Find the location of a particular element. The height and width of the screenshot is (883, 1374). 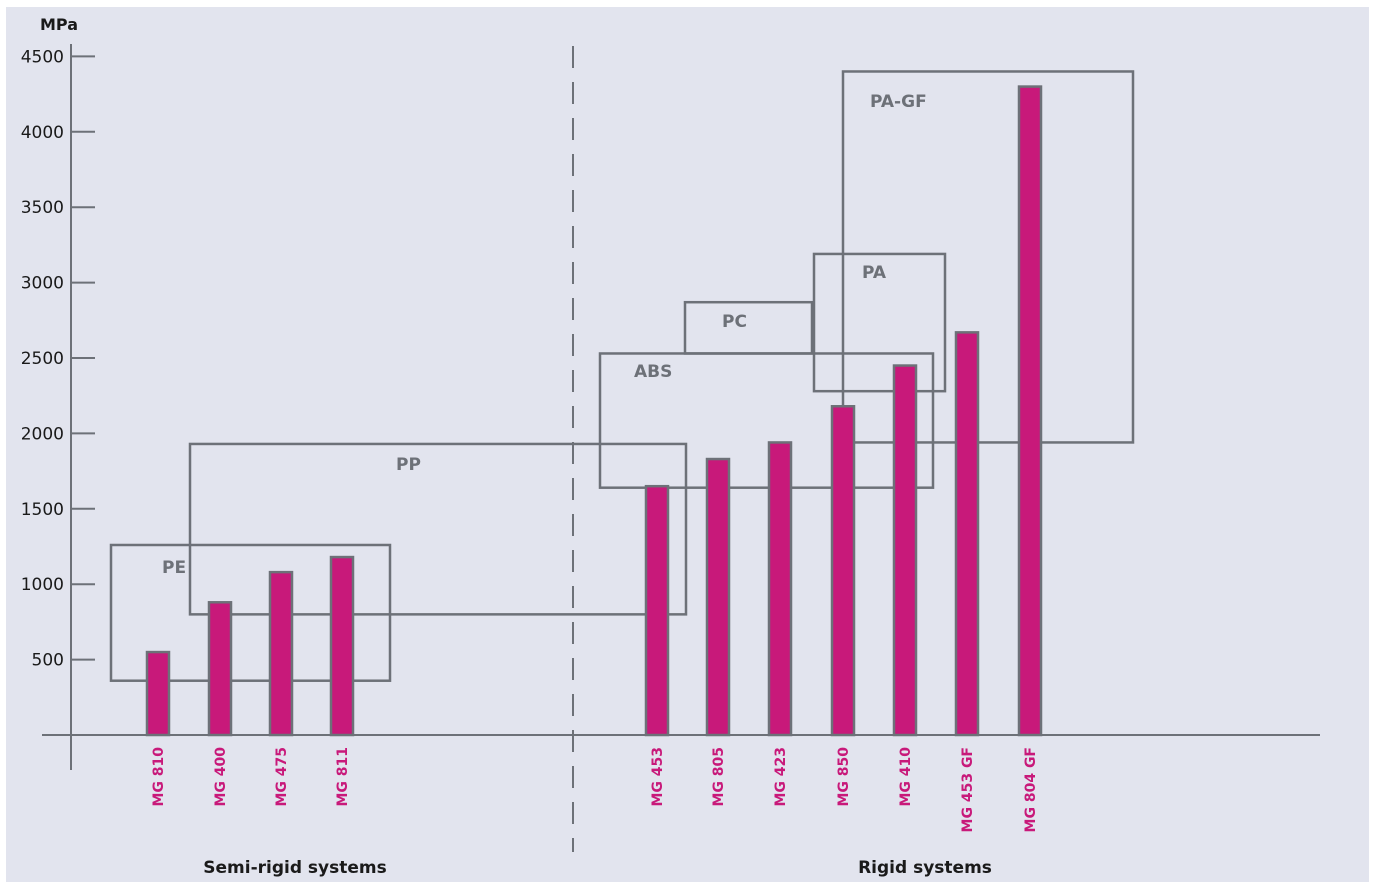

range-box-pp is located at coordinates (438, 529).